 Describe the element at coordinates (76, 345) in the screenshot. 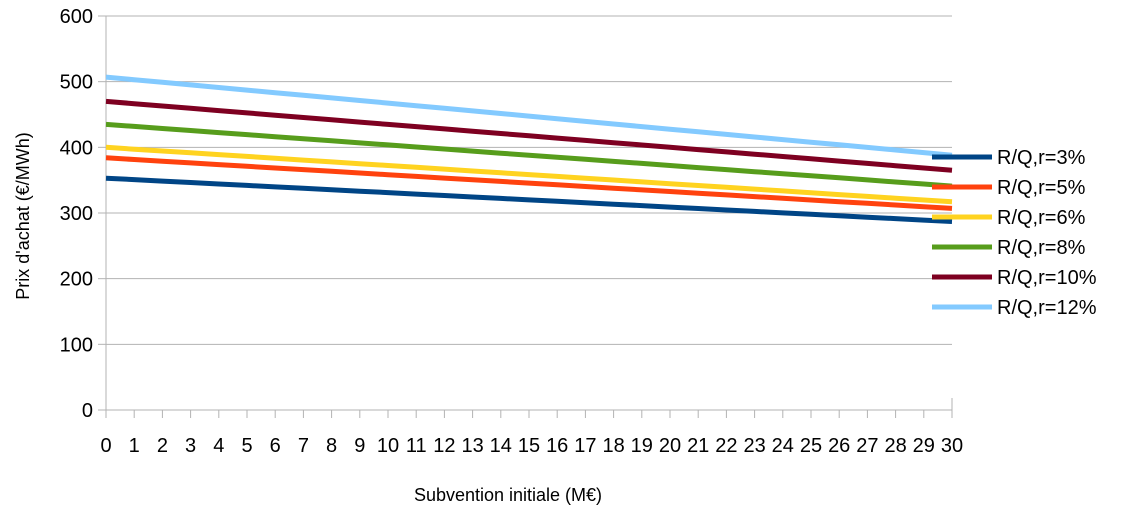

I see `y-tick-label-100: 100` at that location.